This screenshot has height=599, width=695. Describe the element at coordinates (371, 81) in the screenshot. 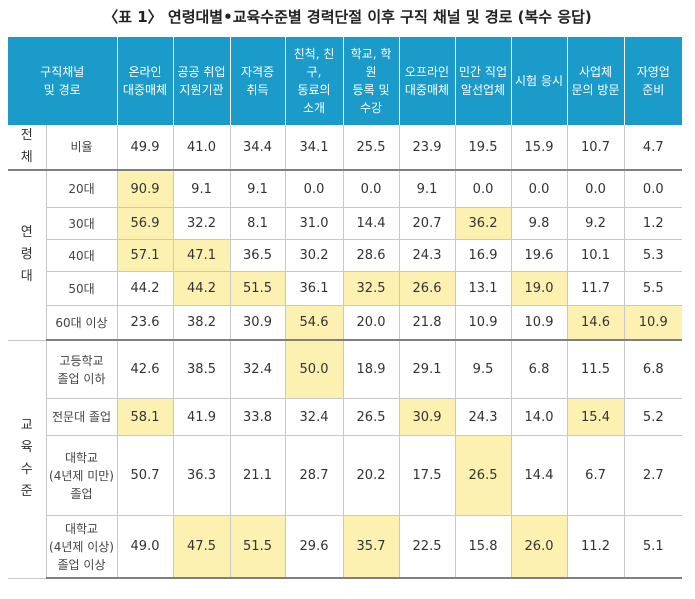

I see `header-col-5: 학교, 학원 등록 및 수강` at that location.